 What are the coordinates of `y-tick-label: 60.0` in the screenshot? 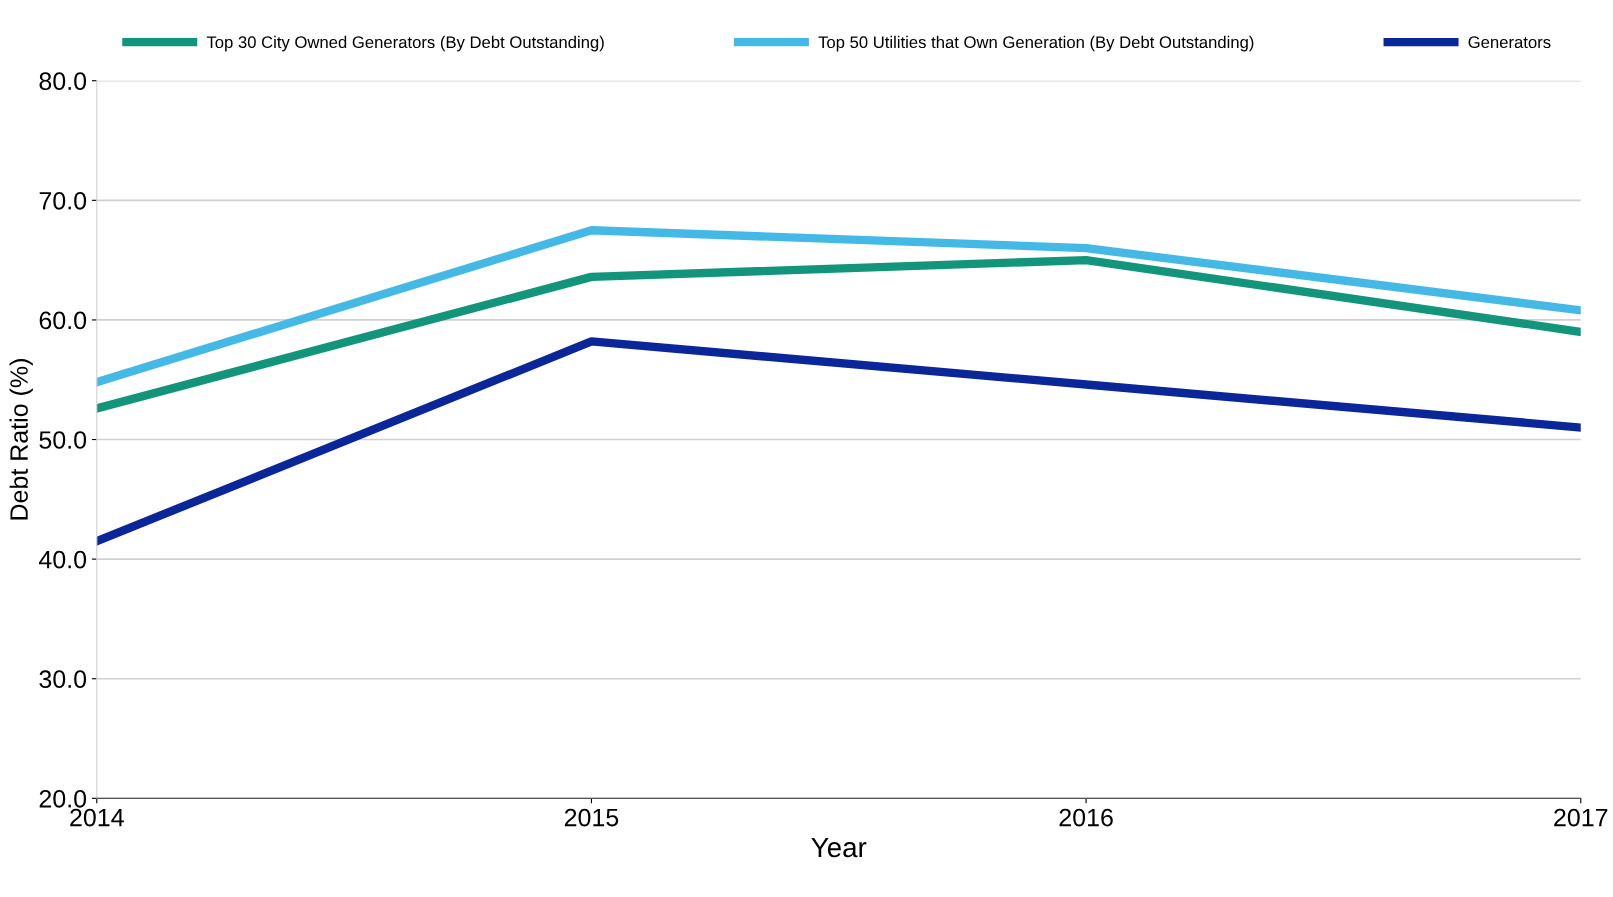 It's located at (63, 320).